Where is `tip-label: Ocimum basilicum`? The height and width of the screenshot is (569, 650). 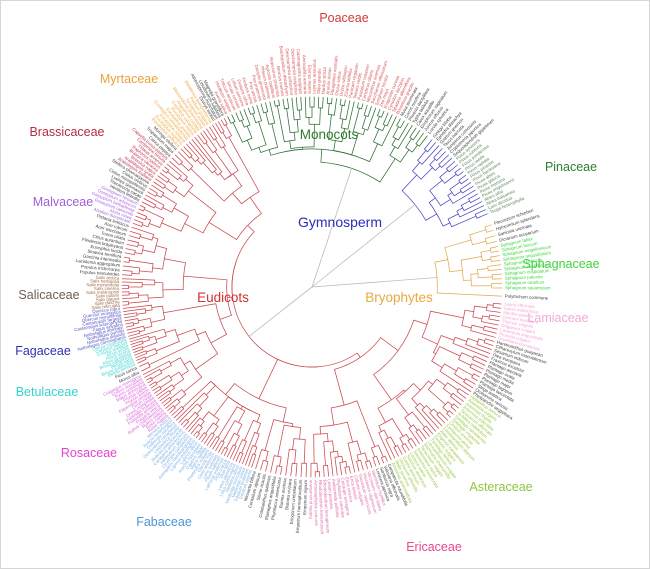
tip-label: Ocimum basilicum is located at coordinates (520, 319).